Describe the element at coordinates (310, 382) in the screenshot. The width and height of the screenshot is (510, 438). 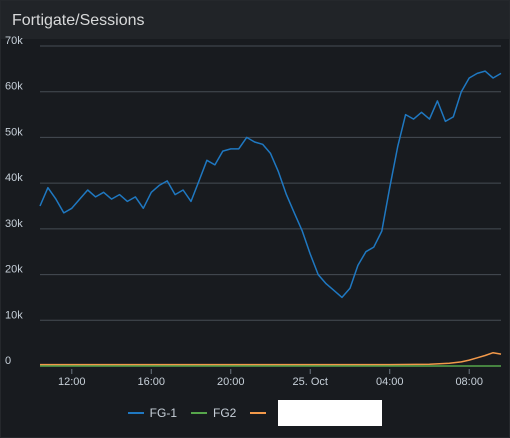
I see `x-tick-label: 25. Oct` at that location.